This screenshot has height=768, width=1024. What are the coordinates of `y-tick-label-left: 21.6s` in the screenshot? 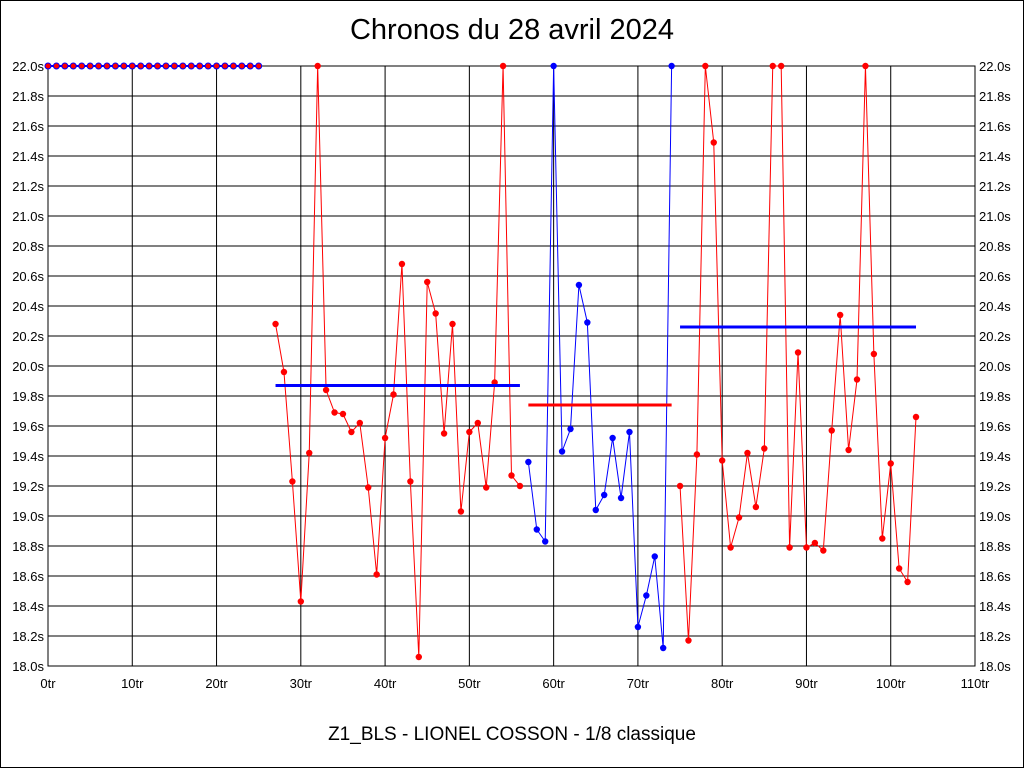 It's located at (28, 126).